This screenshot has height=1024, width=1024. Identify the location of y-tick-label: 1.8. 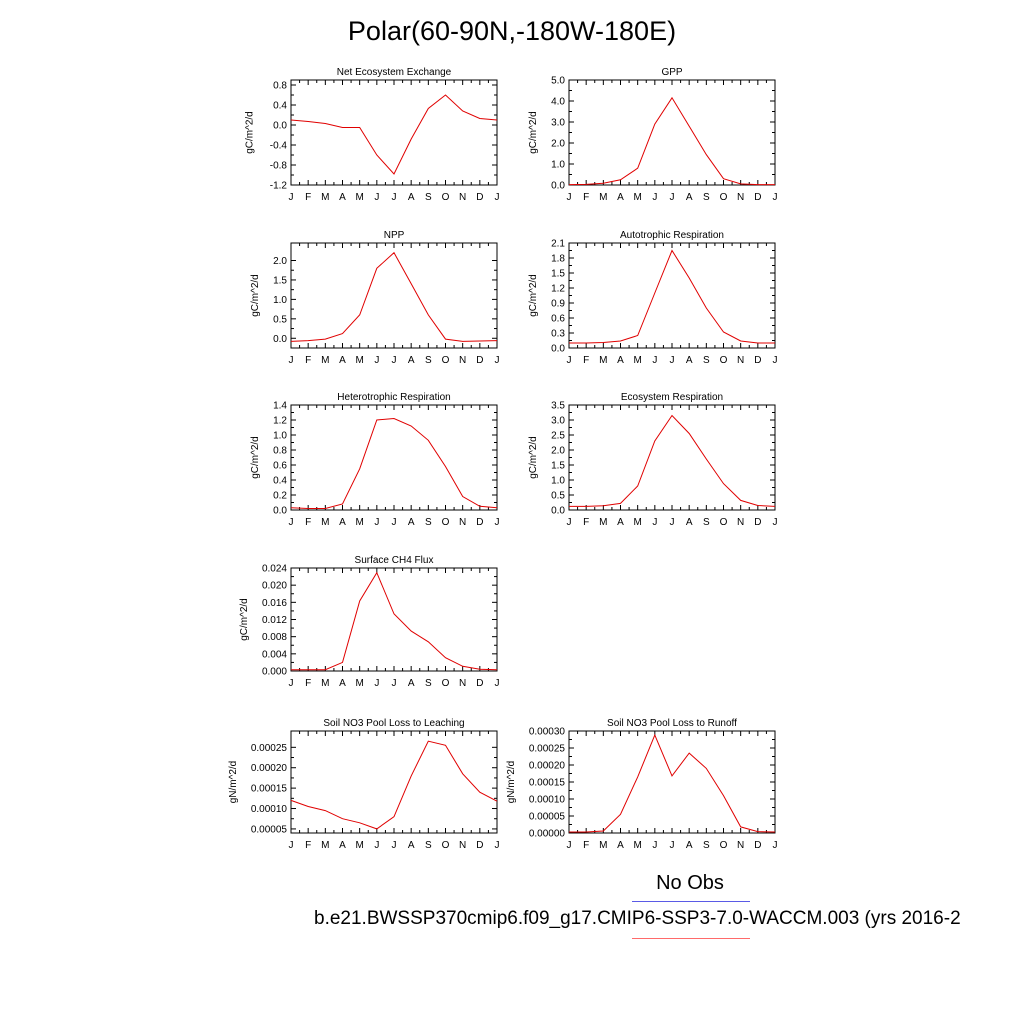
(558, 259).